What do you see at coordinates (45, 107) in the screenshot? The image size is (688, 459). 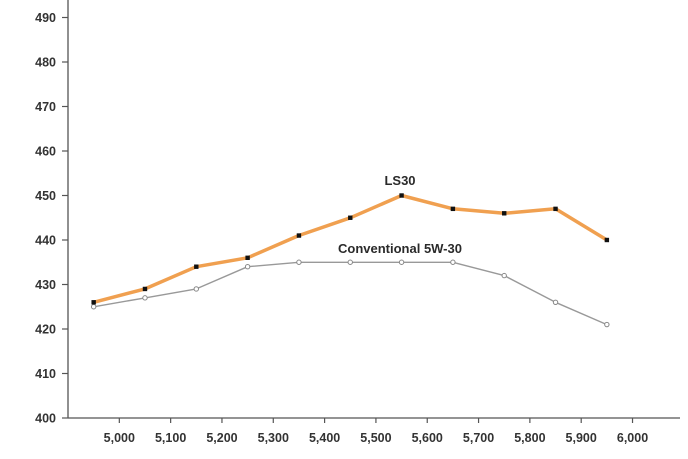 I see `y-tick-label: 470` at bounding box center [45, 107].